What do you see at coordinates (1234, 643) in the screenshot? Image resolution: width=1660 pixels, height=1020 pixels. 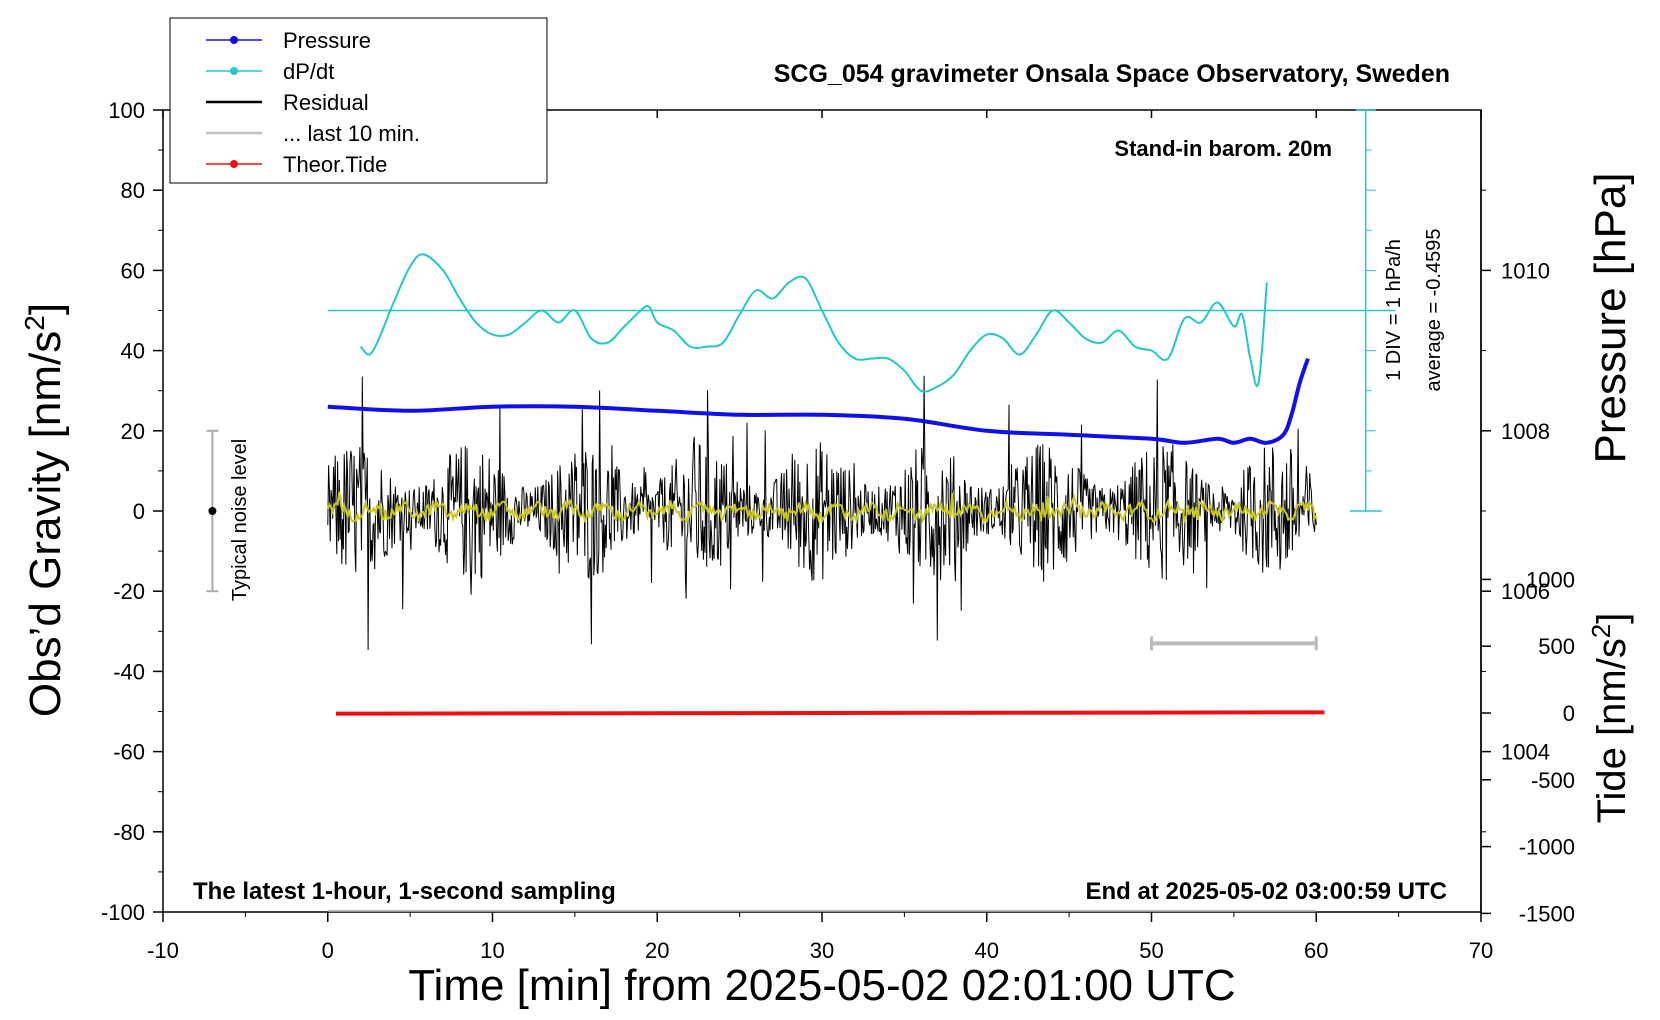 I see `last10-range-bar` at bounding box center [1234, 643].